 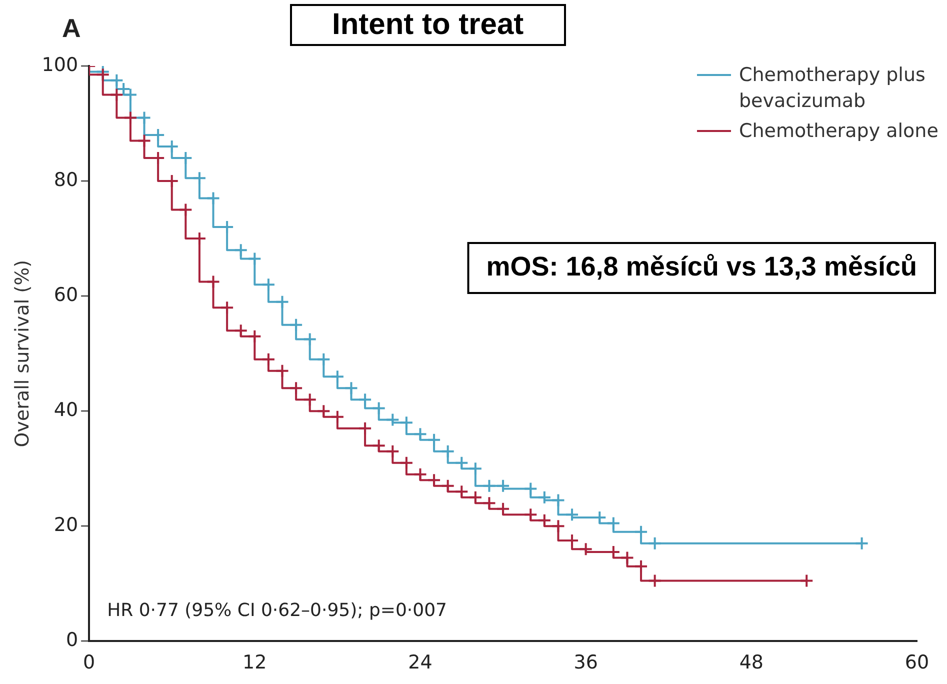 I want to click on y-tick-label: 20, so click(x=66, y=525).